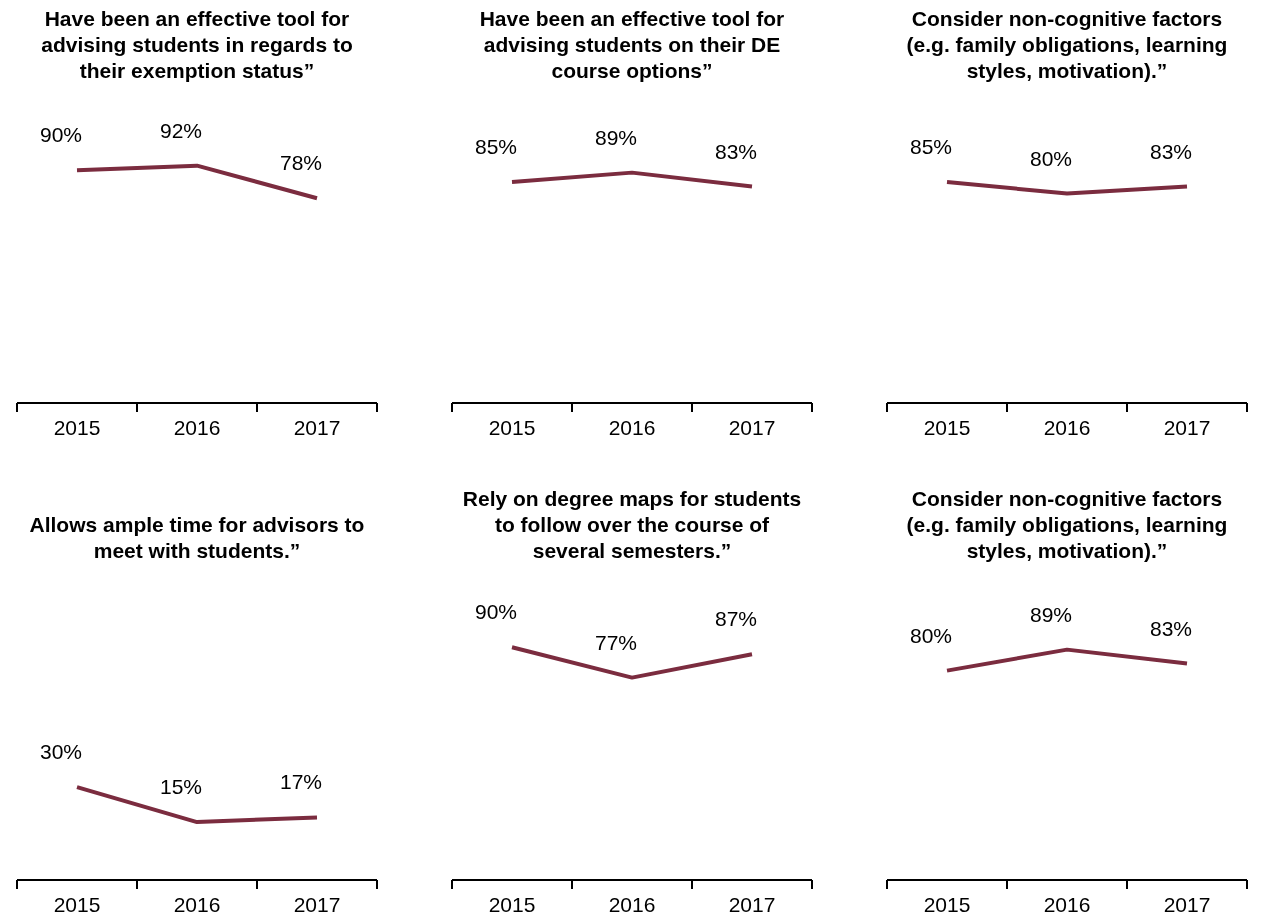  What do you see at coordinates (301, 782) in the screenshot?
I see `data-label: 17%` at bounding box center [301, 782].